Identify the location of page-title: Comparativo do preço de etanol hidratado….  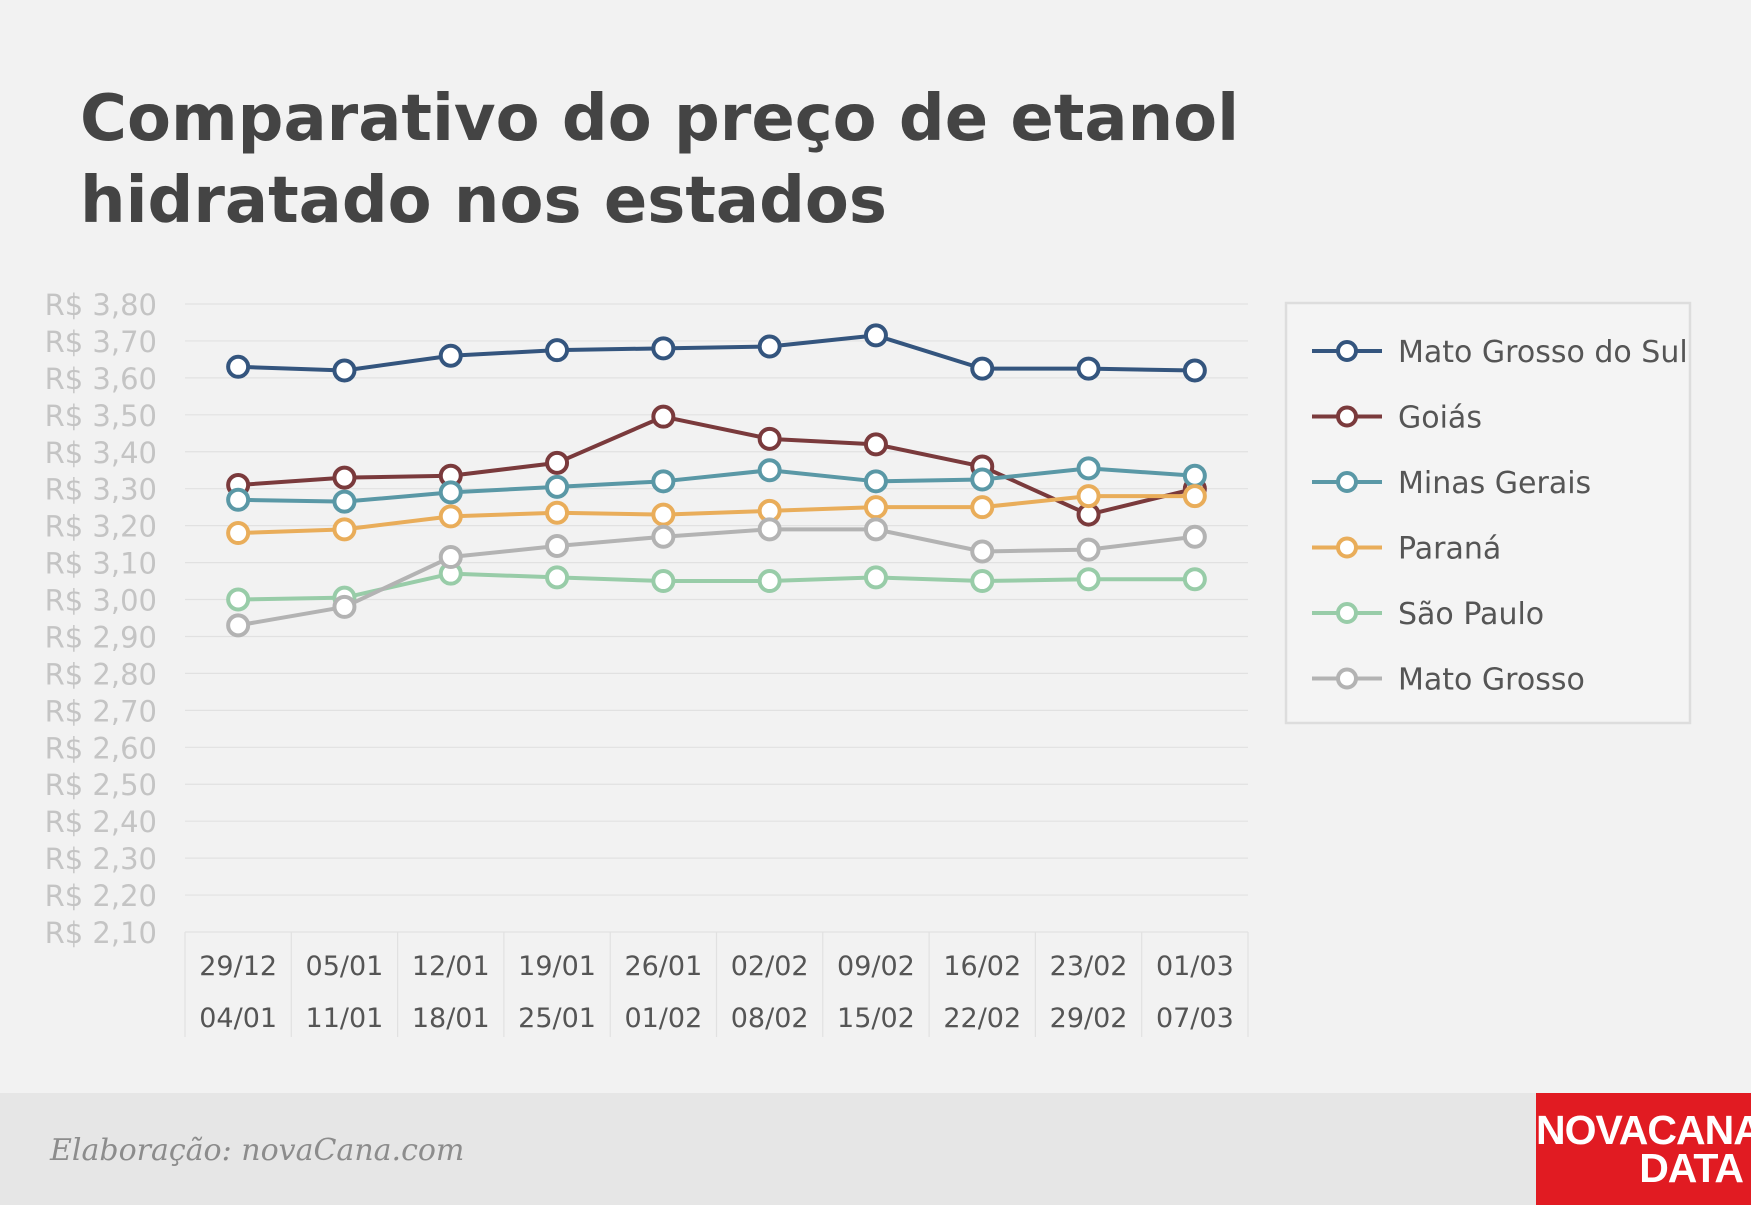
(660, 160).